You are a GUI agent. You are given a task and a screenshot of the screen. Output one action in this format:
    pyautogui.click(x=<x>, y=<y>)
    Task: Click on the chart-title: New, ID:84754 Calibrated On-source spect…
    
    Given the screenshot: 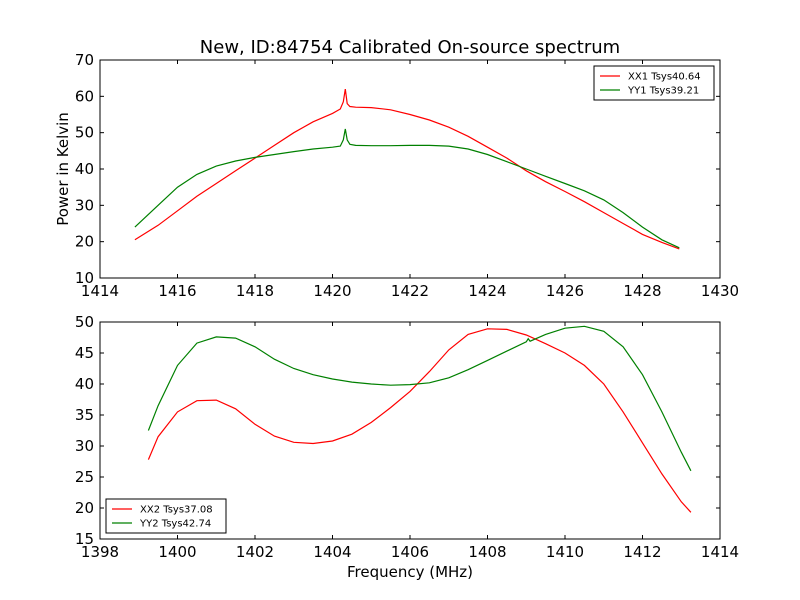 What is the action you would take?
    pyautogui.click(x=410, y=47)
    